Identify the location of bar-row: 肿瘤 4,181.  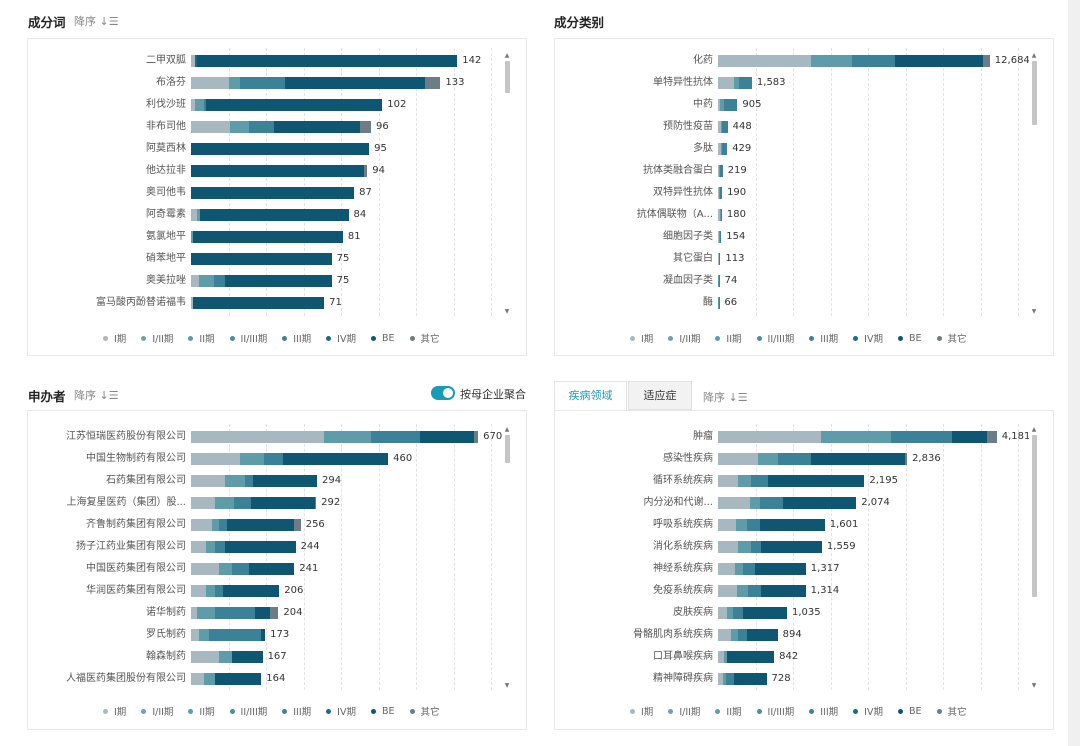
(792, 437).